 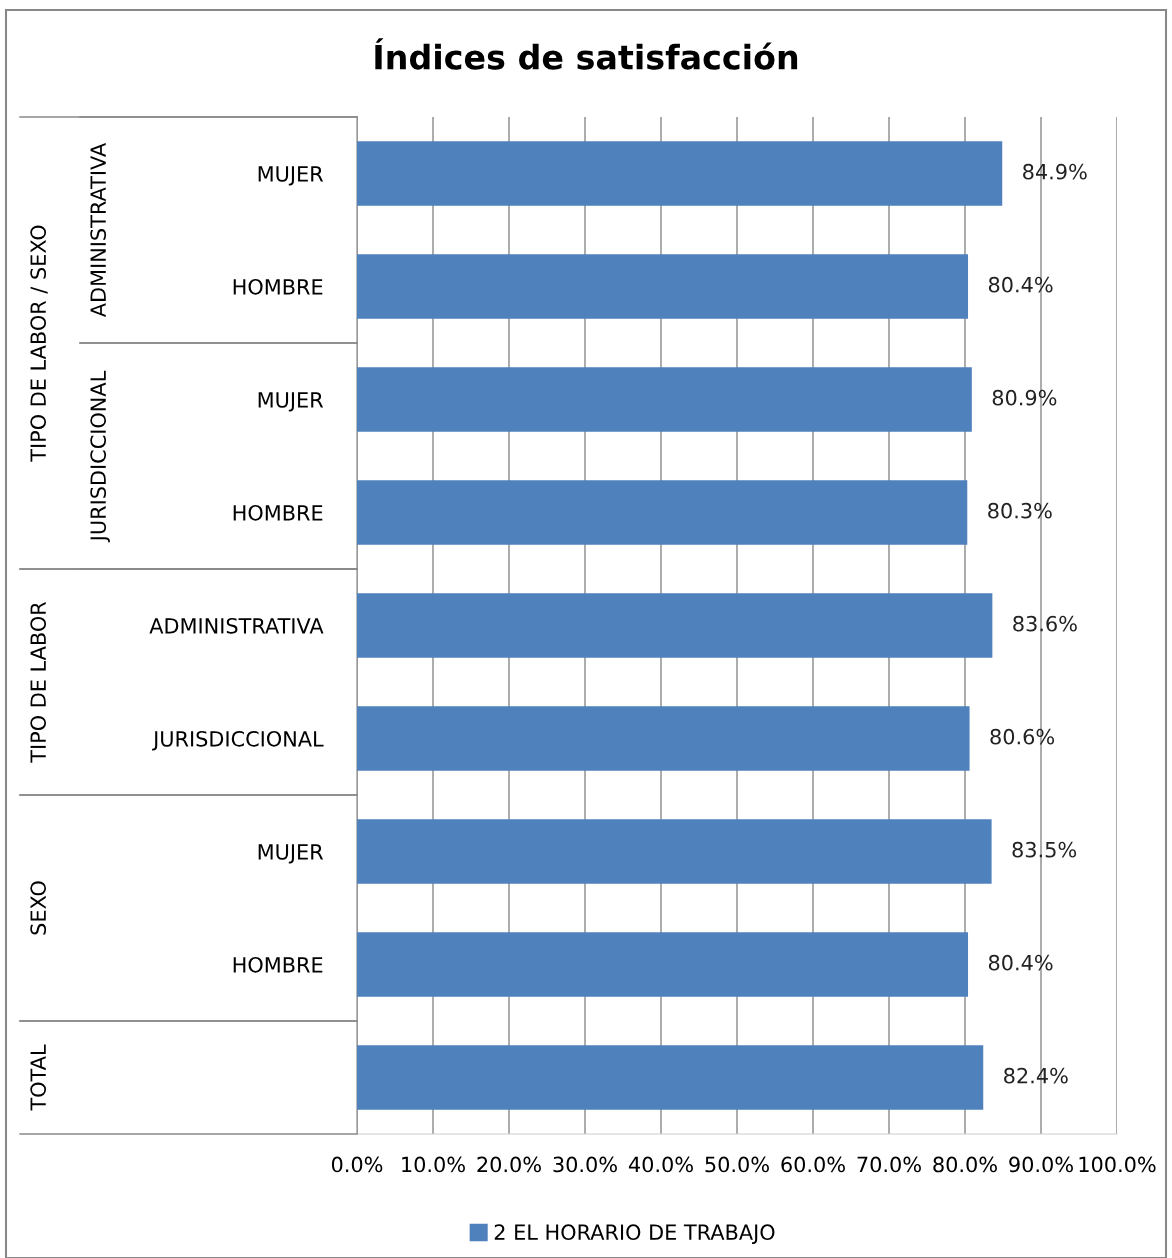 I want to click on x-tick-label: 60.0%, so click(x=813, y=1164).